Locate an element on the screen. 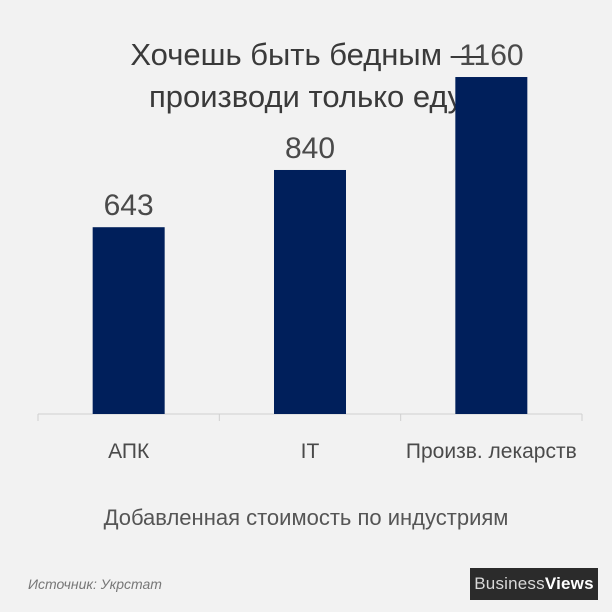 The image size is (612, 612). x-axis-title: Добавленная стоимость по индустриям is located at coordinates (306, 517).